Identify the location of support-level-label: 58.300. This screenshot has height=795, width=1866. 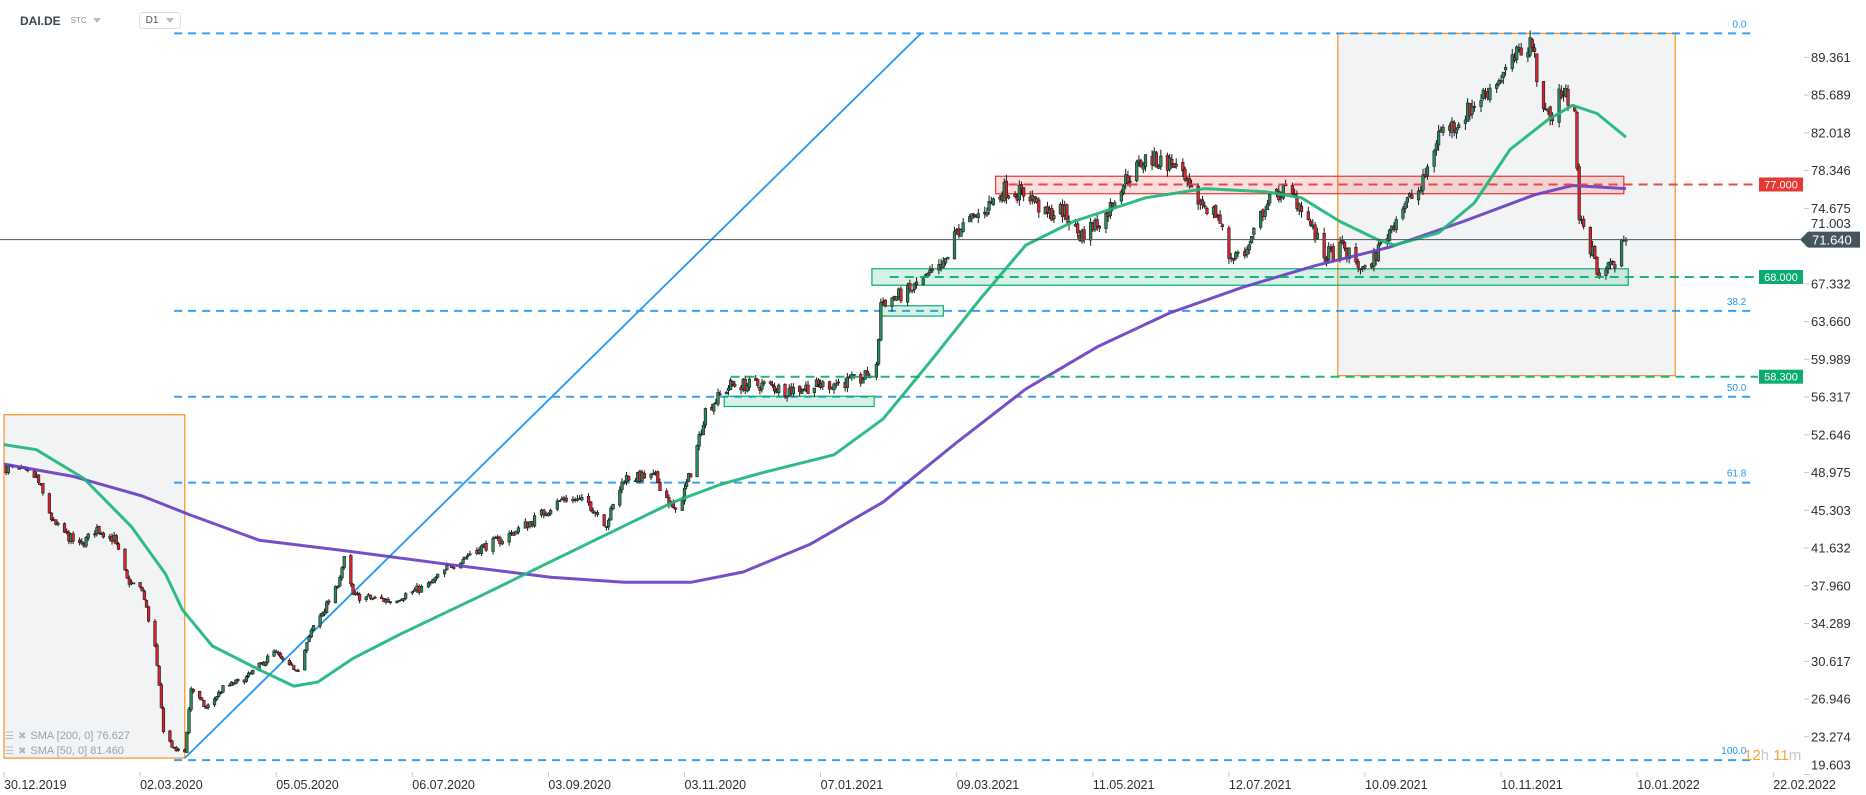
(1781, 378).